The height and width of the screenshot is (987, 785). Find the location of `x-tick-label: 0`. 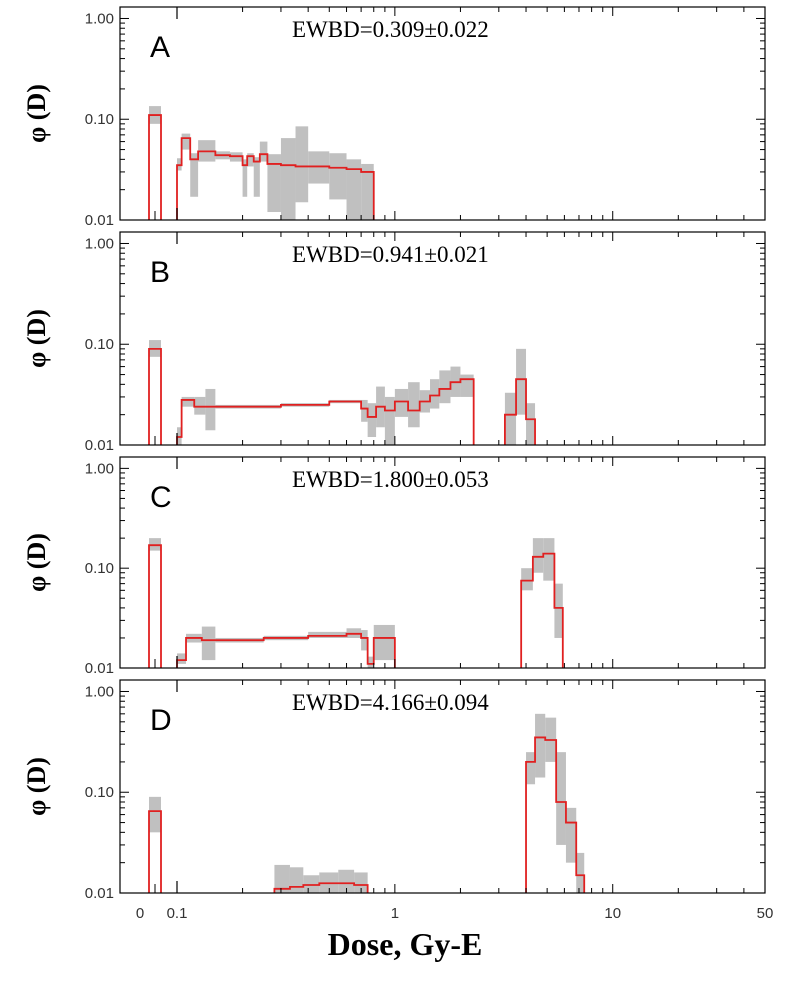

x-tick-label: 0 is located at coordinates (140, 913).